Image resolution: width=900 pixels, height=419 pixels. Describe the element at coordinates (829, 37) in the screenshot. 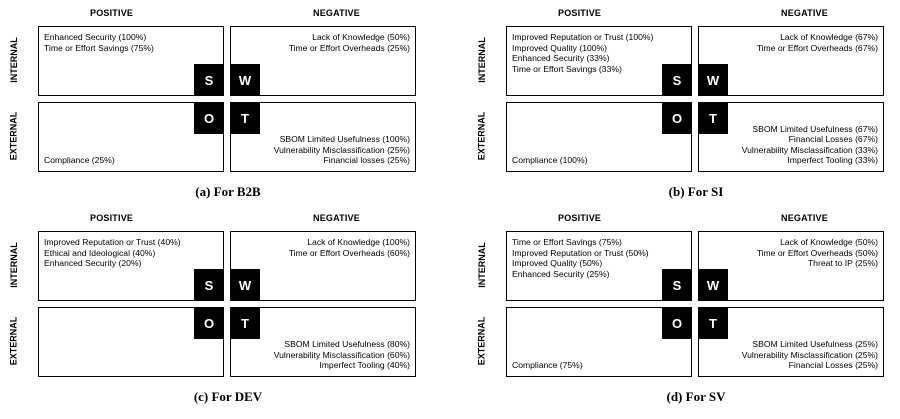

I see `weaknesses-item: Lack of Knowledge (67%)` at that location.